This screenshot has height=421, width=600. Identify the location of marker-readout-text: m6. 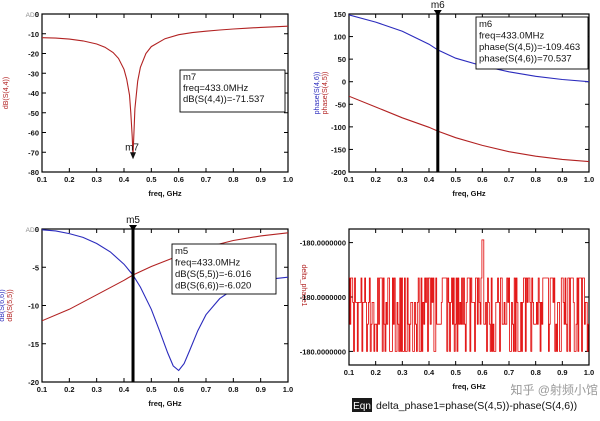
(485, 24).